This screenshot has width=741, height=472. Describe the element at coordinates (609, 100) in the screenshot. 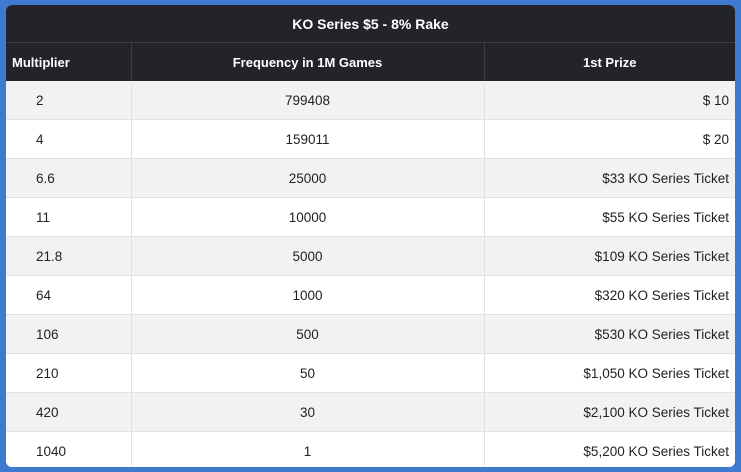

I see `prize-cell: $ 10` at that location.